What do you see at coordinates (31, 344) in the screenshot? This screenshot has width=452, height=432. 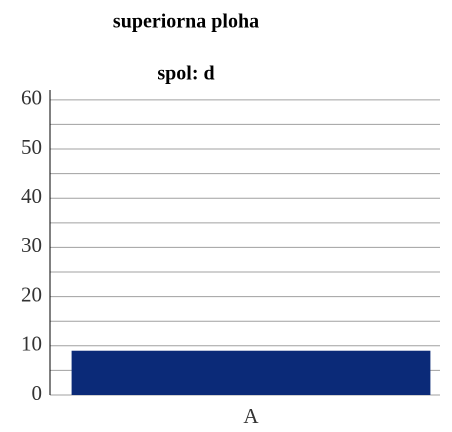 I see `y-tick-label: 10` at bounding box center [31, 344].